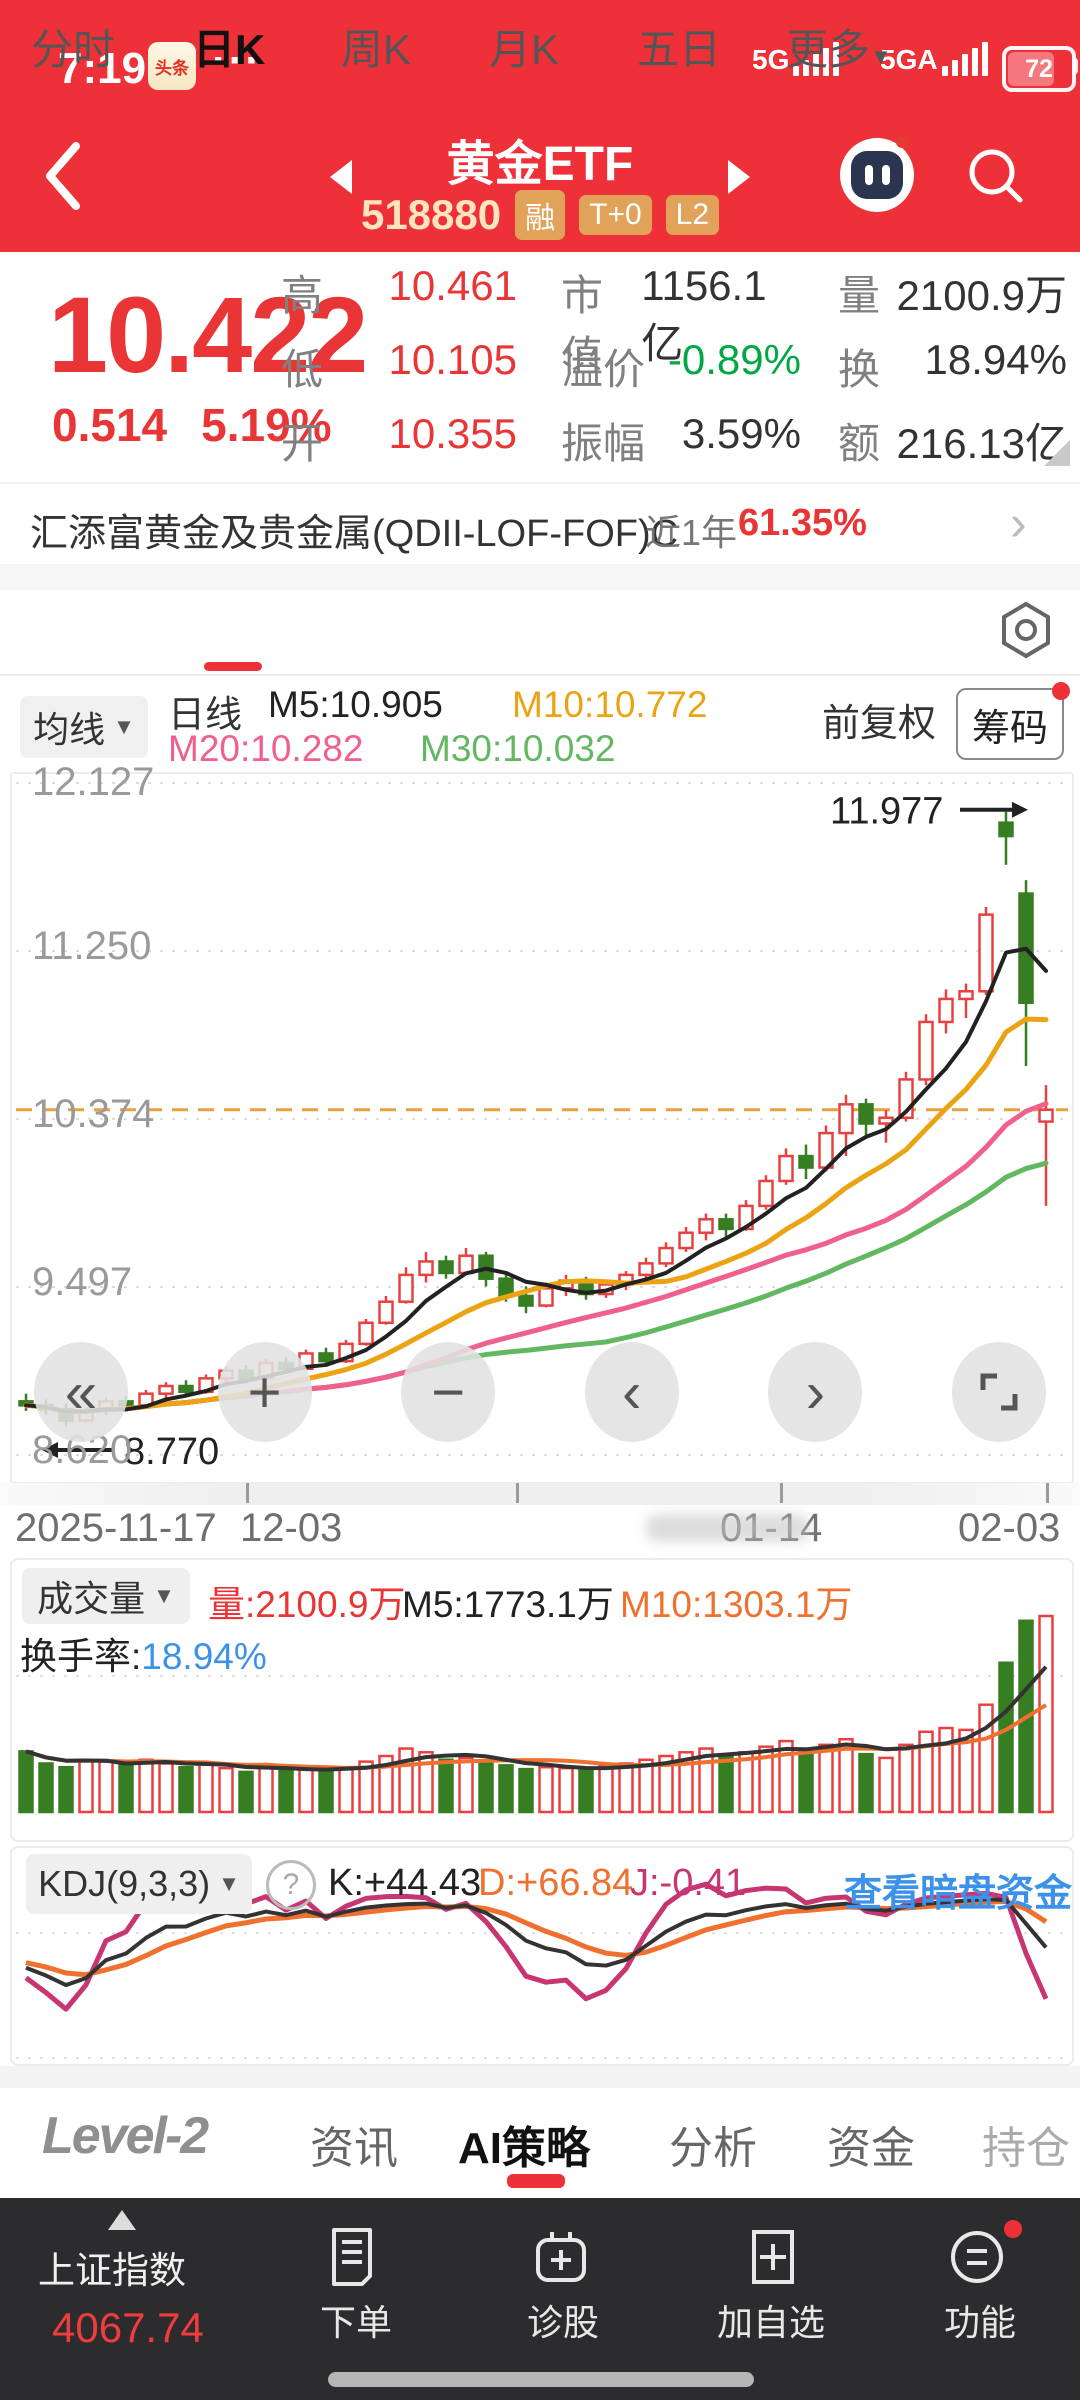 This screenshot has width=1080, height=2400. Describe the element at coordinates (92, 946) in the screenshot. I see `y-axis-label: 11.250` at that location.